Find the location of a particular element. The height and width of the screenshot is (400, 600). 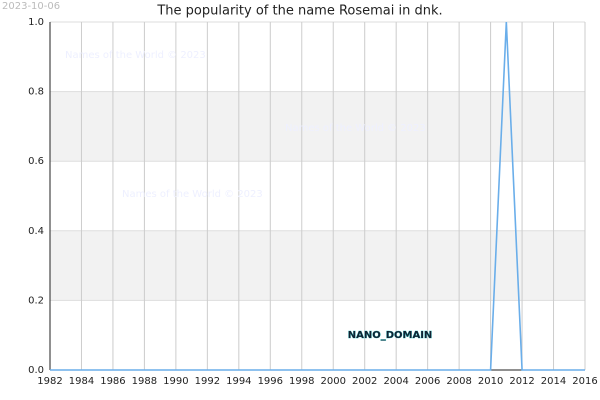

x-tick-label: 1994 is located at coordinates (238, 381).